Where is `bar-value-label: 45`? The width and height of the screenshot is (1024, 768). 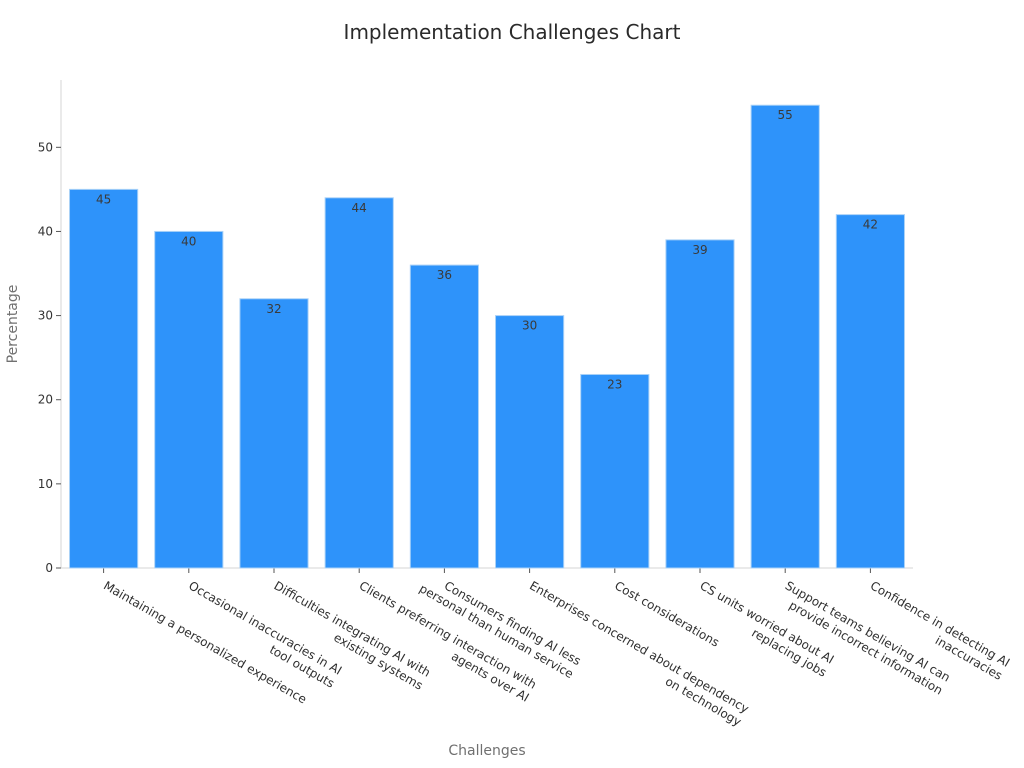
bar-value-label: 45 is located at coordinates (103, 199).